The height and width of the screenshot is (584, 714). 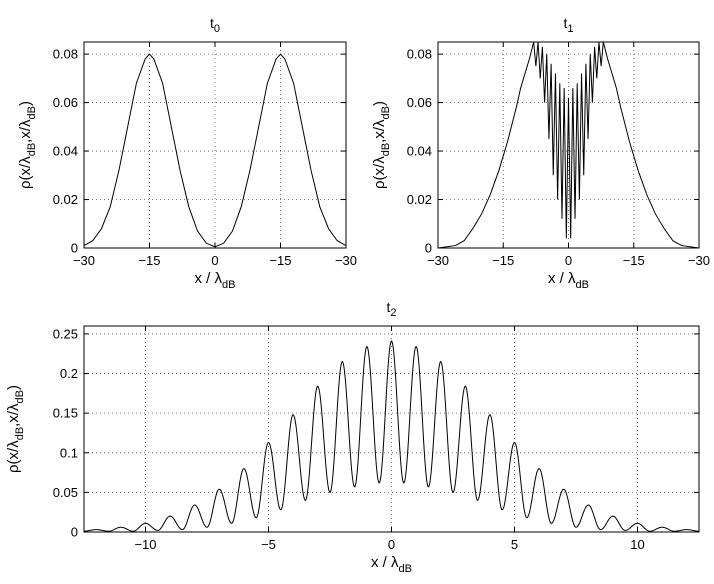 What do you see at coordinates (65, 333) in the screenshot?
I see `y-tick-label: 0.25` at bounding box center [65, 333].